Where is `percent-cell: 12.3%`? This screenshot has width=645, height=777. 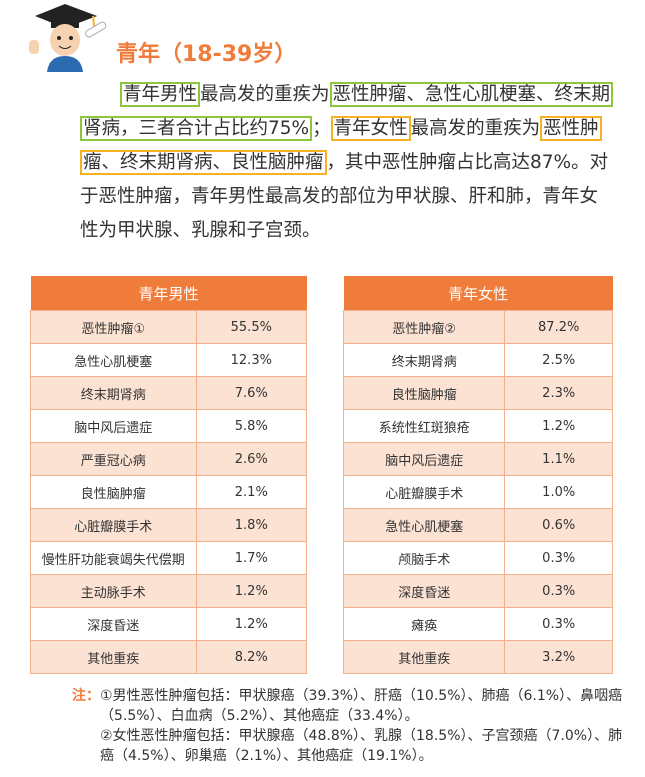 percent-cell: 12.3% is located at coordinates (251, 360).